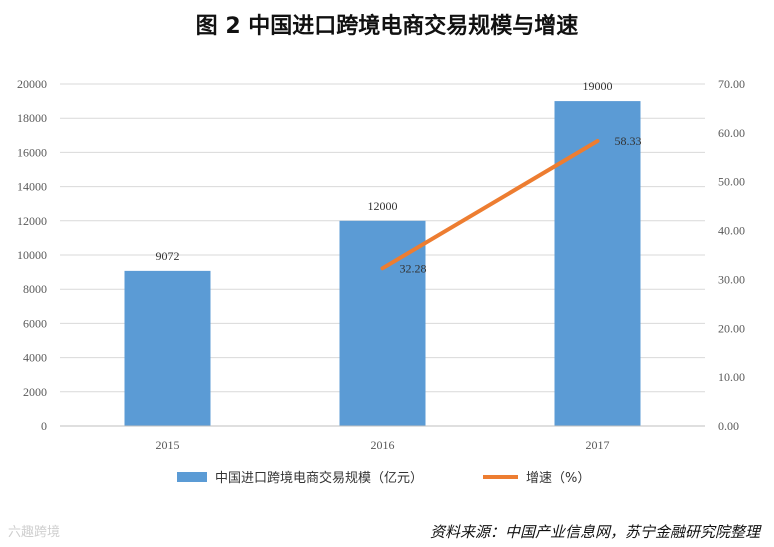  What do you see at coordinates (168, 256) in the screenshot?
I see `bar-value-label: 9072` at bounding box center [168, 256].